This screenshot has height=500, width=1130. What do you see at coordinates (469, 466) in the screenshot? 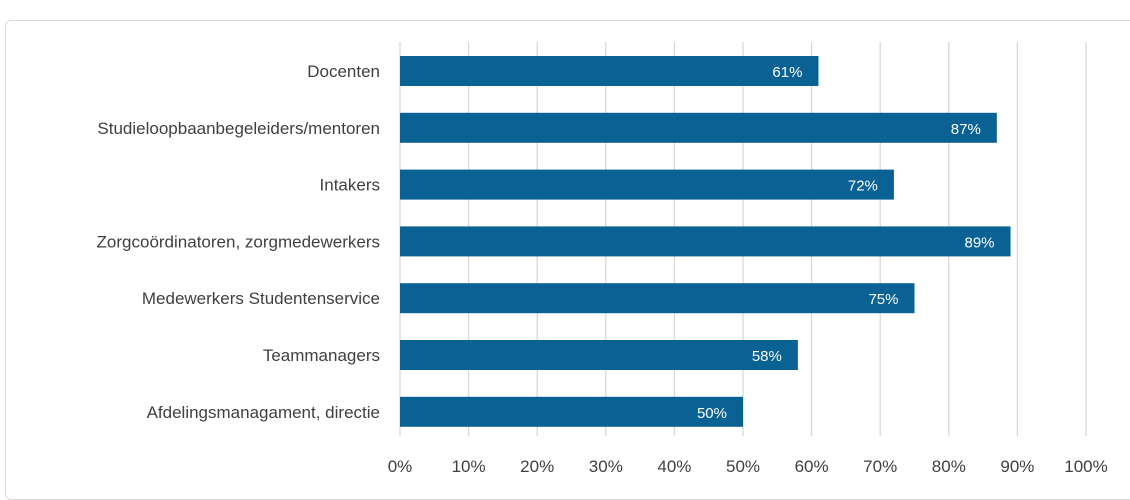
I see `x-tick-label: 10%` at bounding box center [469, 466].